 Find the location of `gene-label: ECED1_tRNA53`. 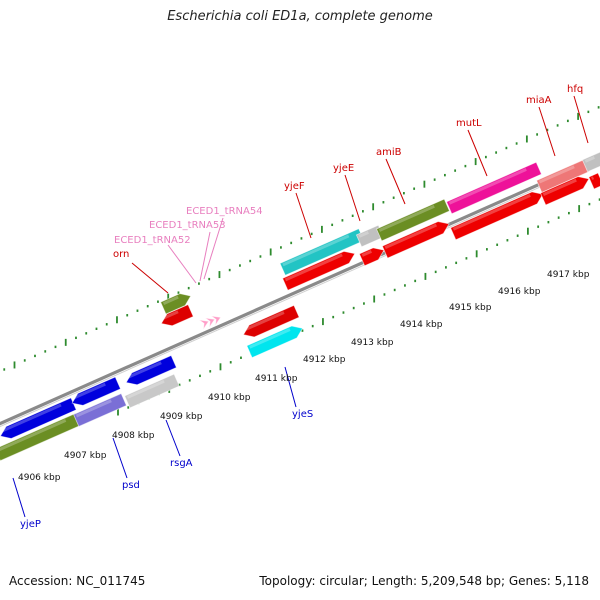

gene-label: ECED1_tRNA53 is located at coordinates (187, 225).